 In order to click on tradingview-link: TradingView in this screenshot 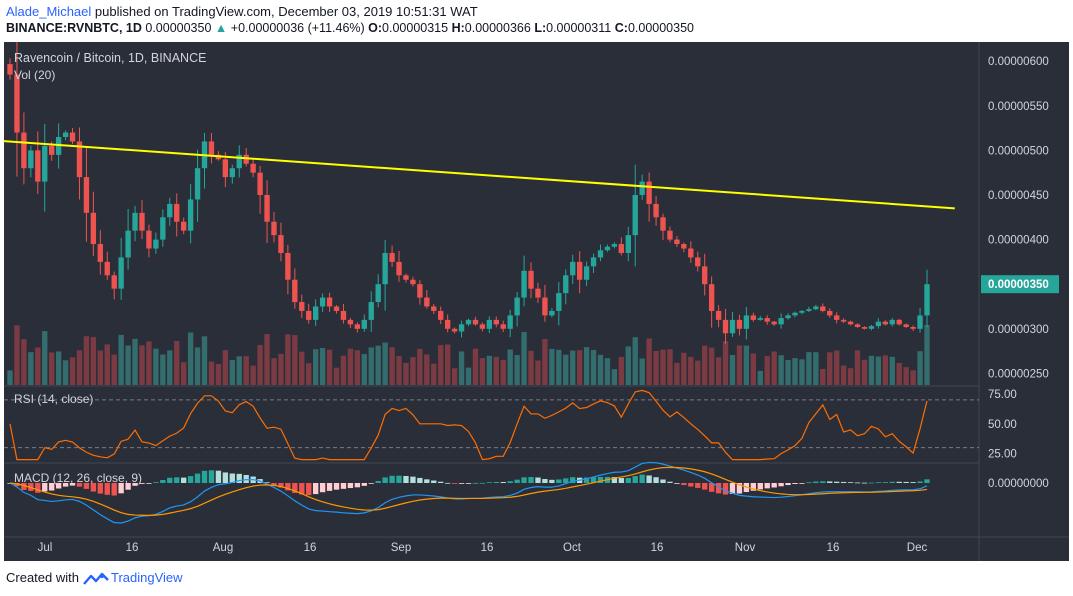, I will do `click(146, 577)`.